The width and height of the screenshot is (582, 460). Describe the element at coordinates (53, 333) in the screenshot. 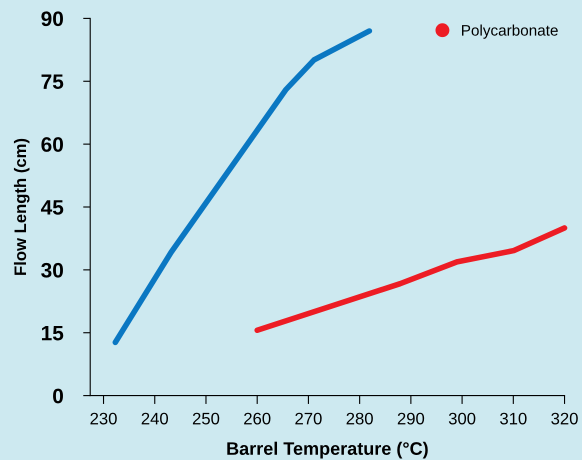

I see `y-tick-label: 15` at that location.